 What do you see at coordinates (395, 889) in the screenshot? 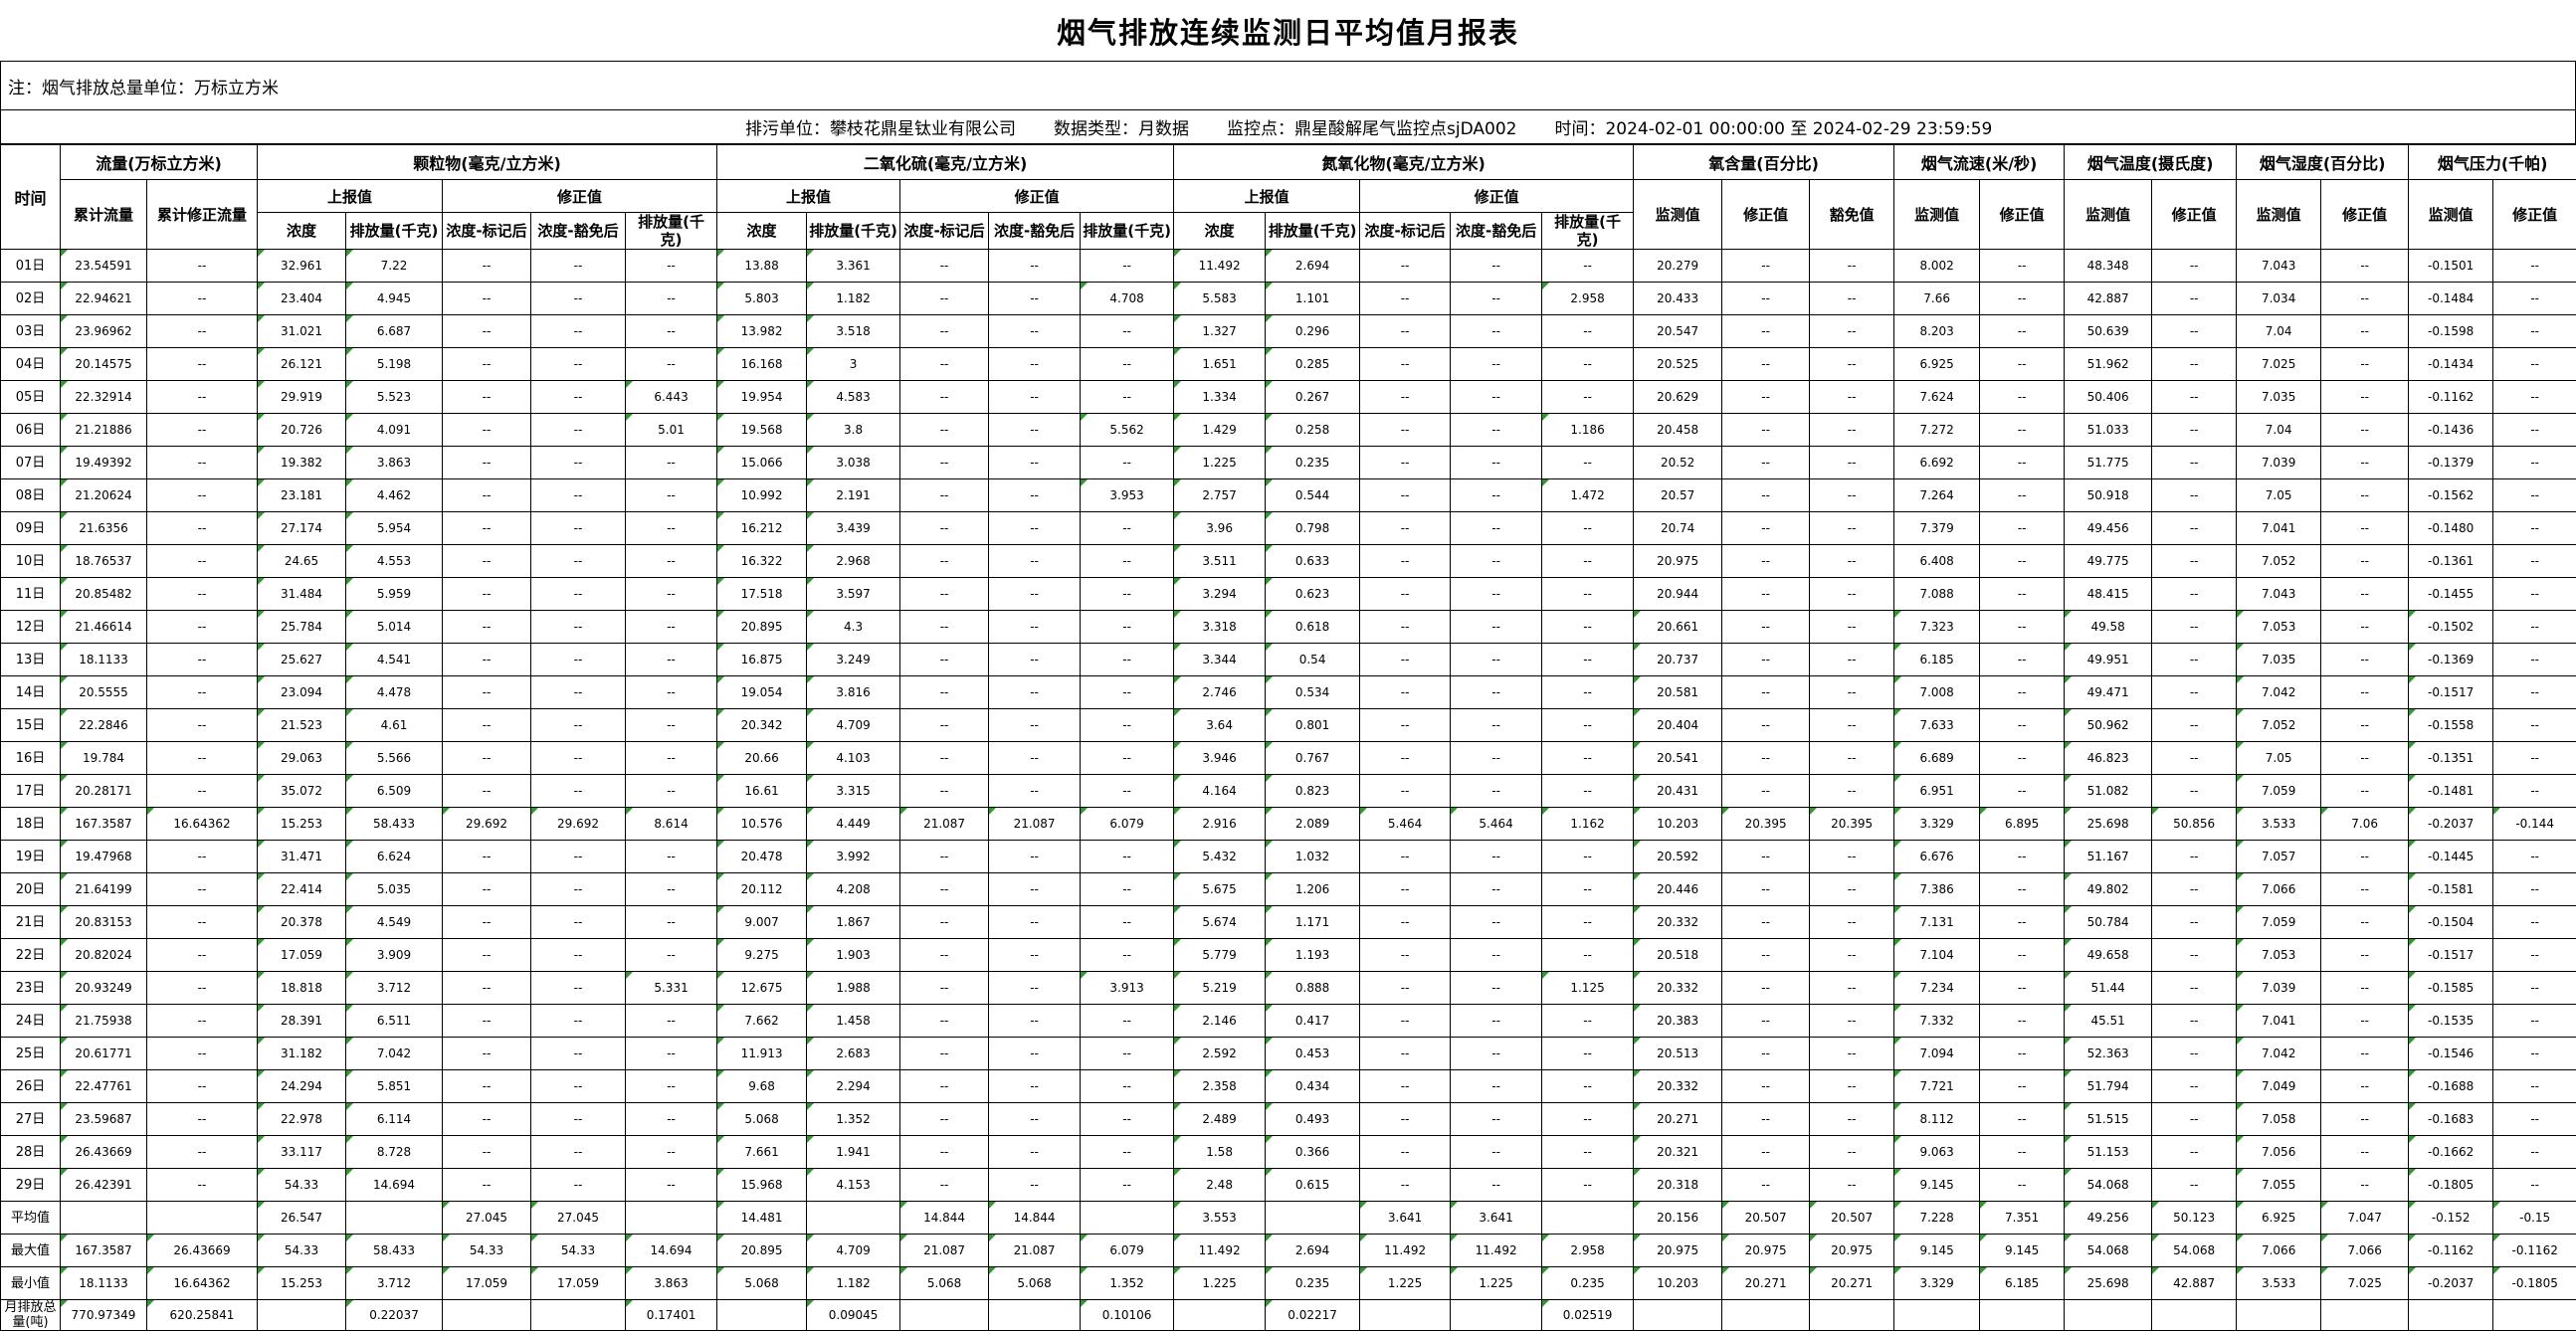
I see `cell: 5.035` at bounding box center [395, 889].